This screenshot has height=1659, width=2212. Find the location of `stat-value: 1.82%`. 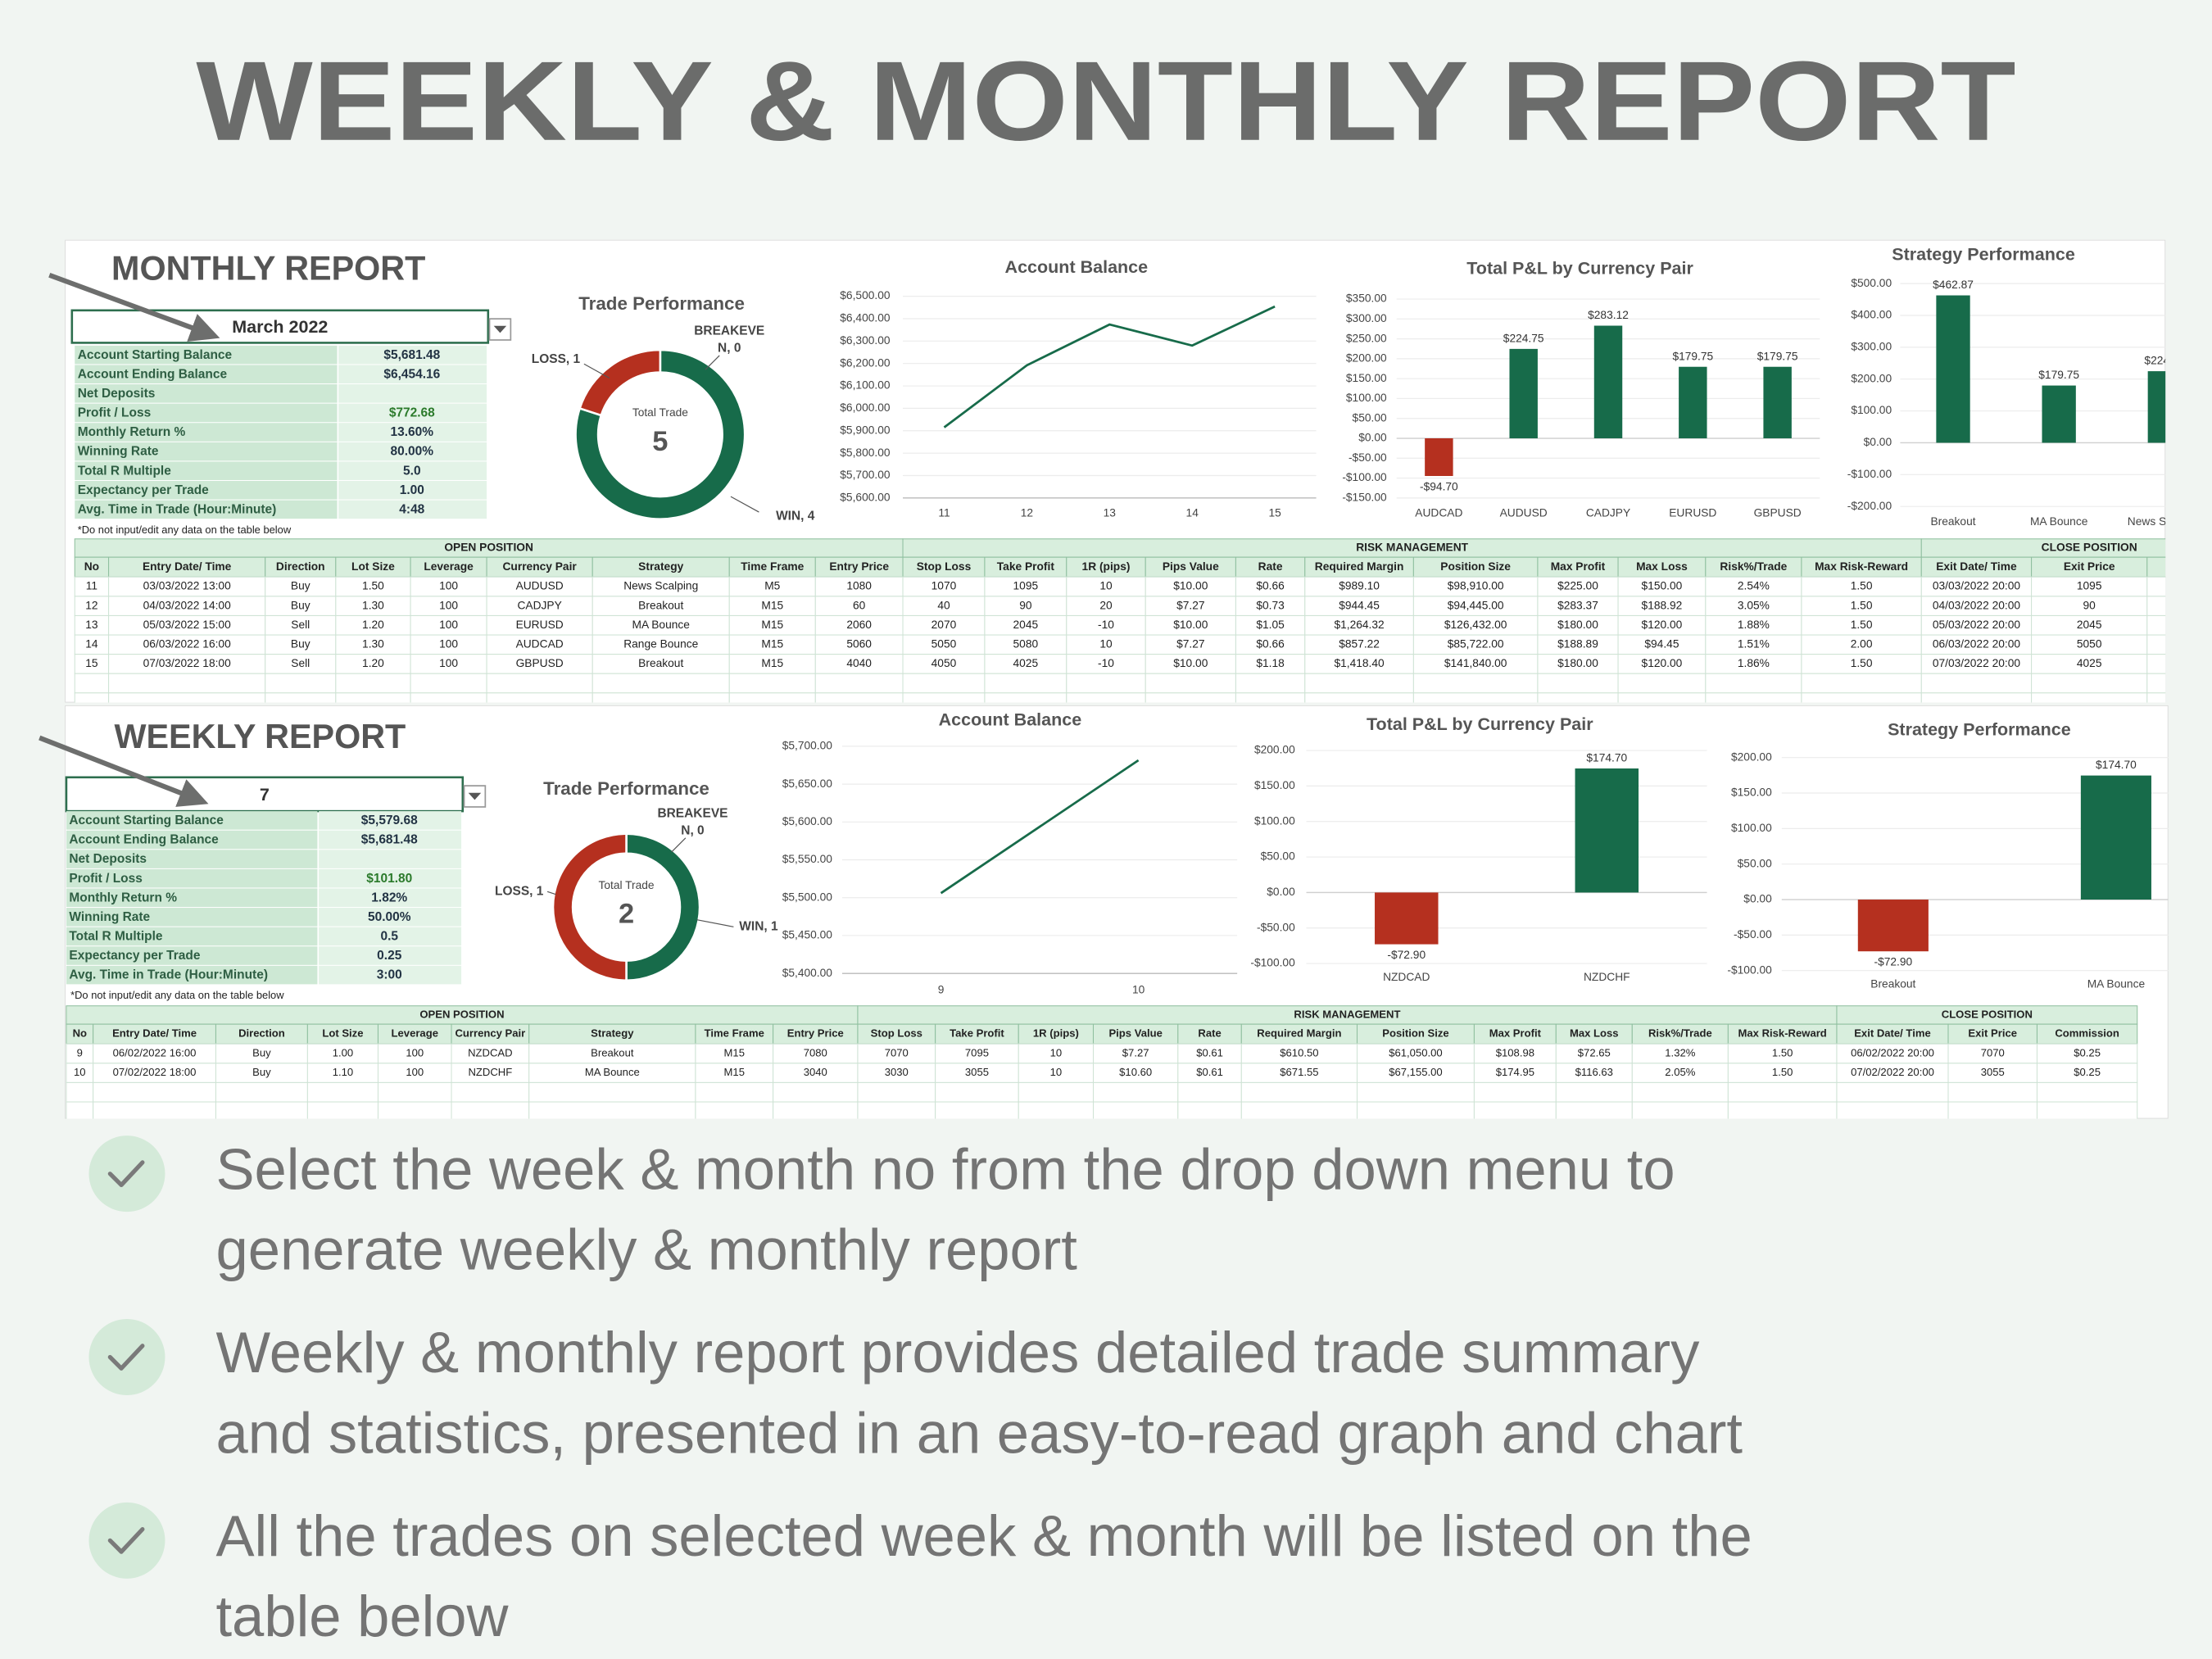

stat-value: 1.82% is located at coordinates (389, 897).